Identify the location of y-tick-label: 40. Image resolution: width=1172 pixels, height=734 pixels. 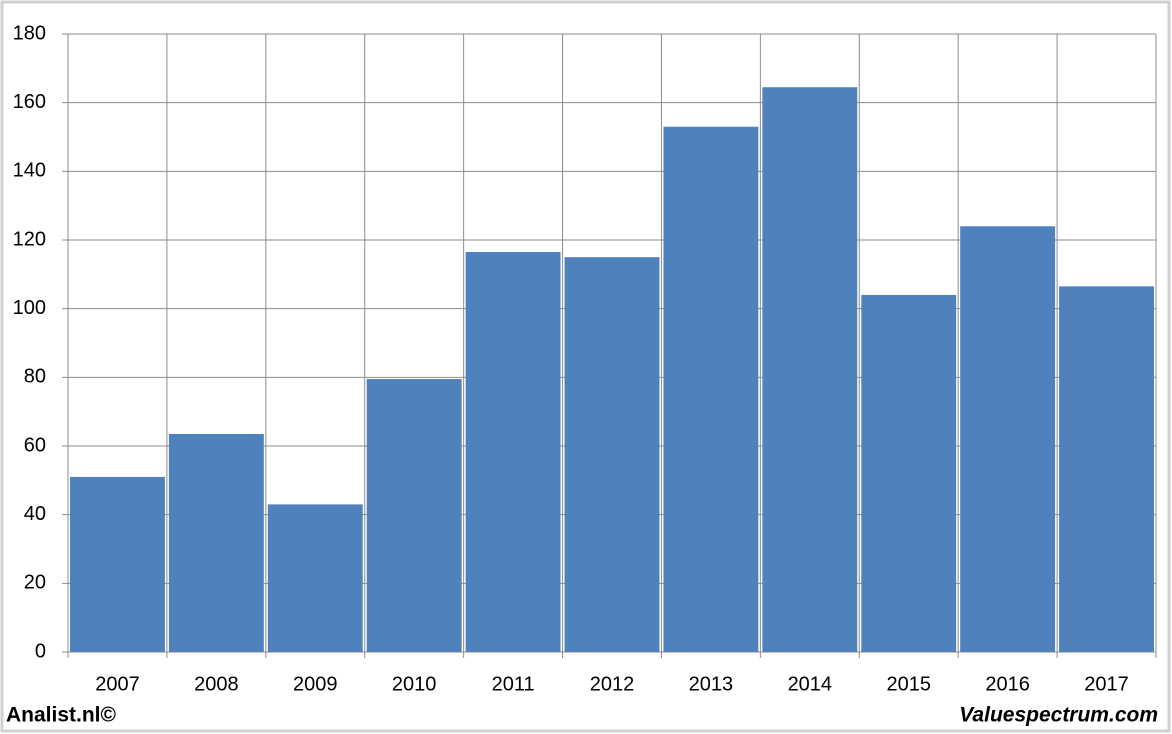
(35, 514).